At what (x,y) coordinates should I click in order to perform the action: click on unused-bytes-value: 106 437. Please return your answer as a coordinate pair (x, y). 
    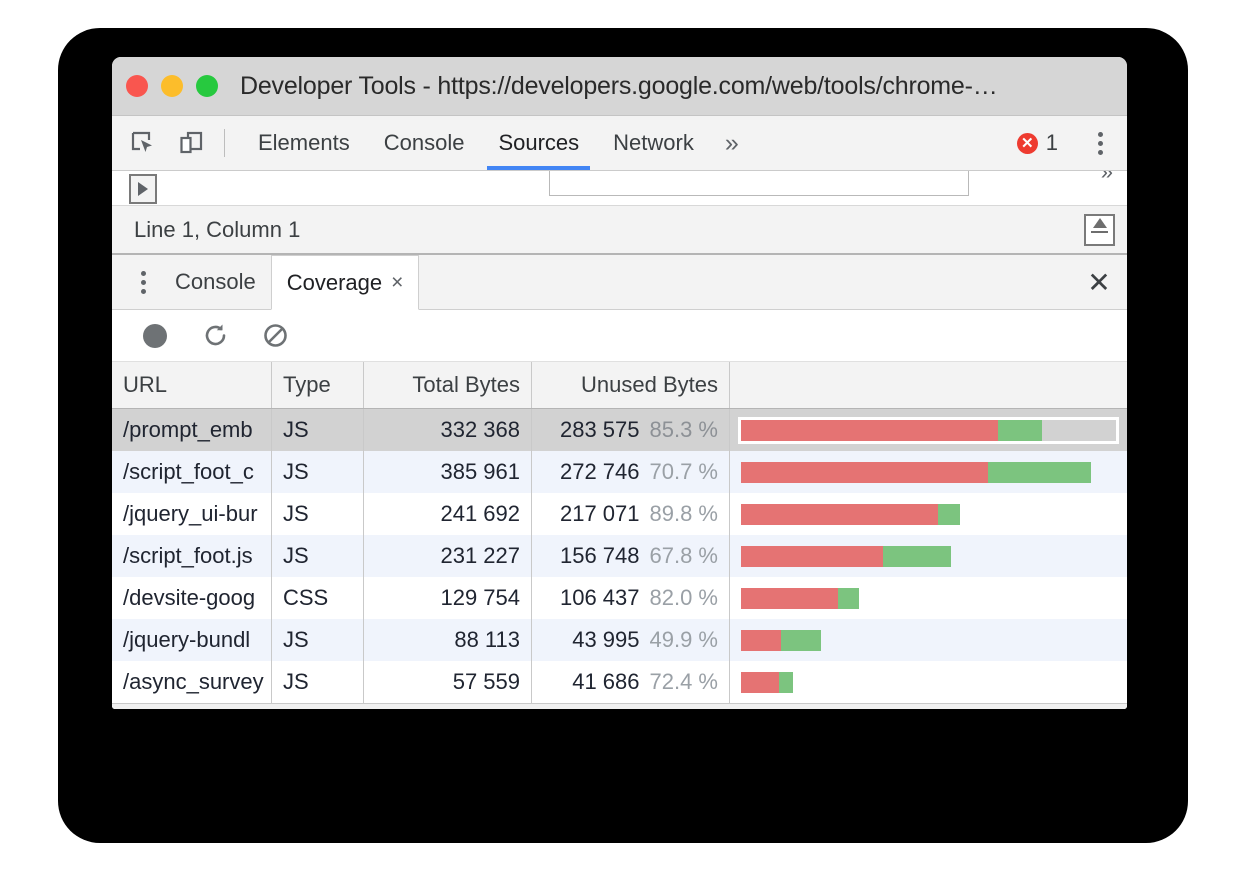
    Looking at the image, I should click on (599, 597).